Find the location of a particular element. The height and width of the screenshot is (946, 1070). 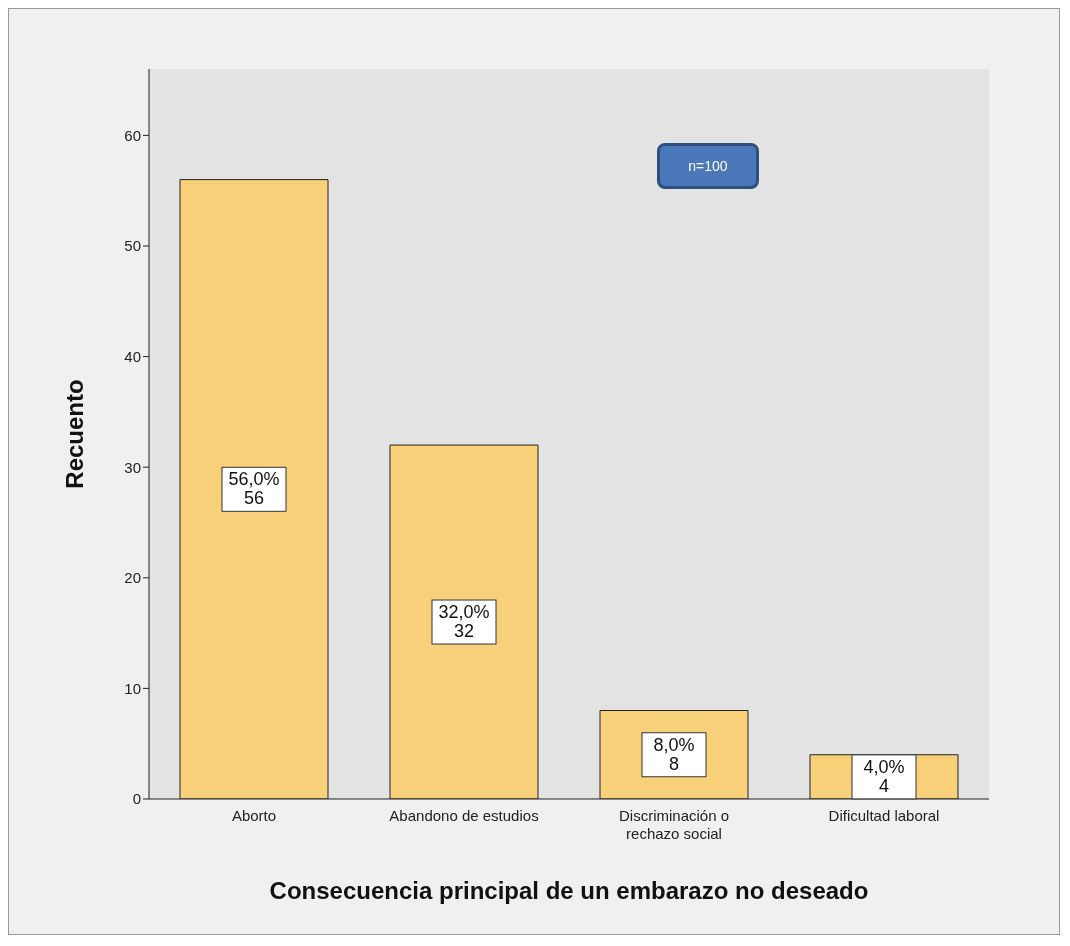

y-tick-label: 20 is located at coordinates (132, 578).